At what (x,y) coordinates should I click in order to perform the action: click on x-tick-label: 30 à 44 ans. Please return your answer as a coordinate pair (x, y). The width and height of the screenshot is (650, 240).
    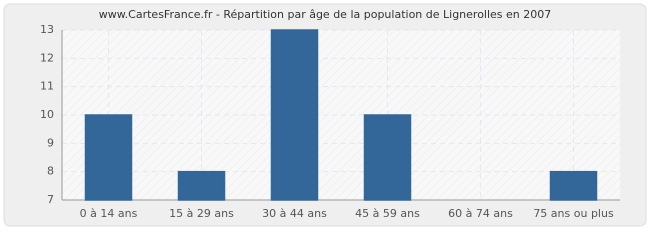
    Looking at the image, I should click on (294, 213).